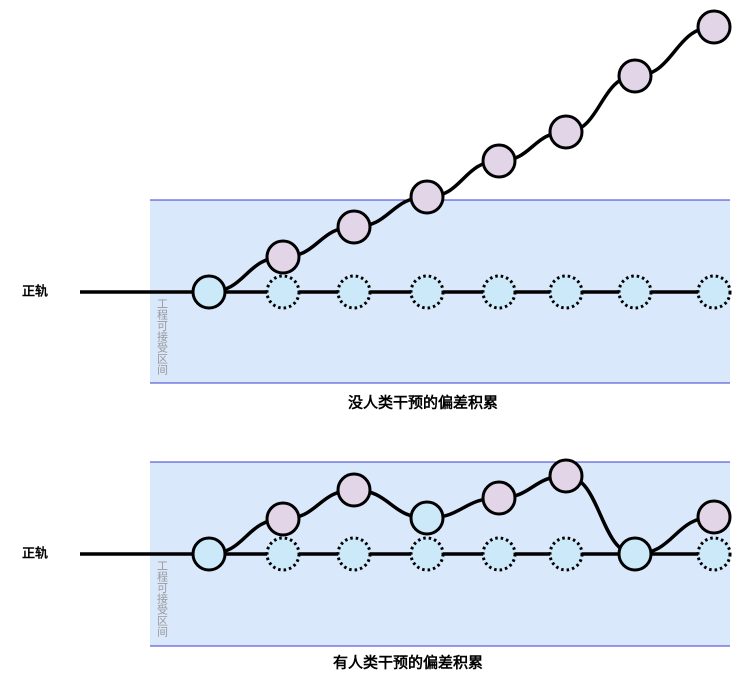  I want to click on caption: 有人类干预的偏差积累, so click(408, 663).